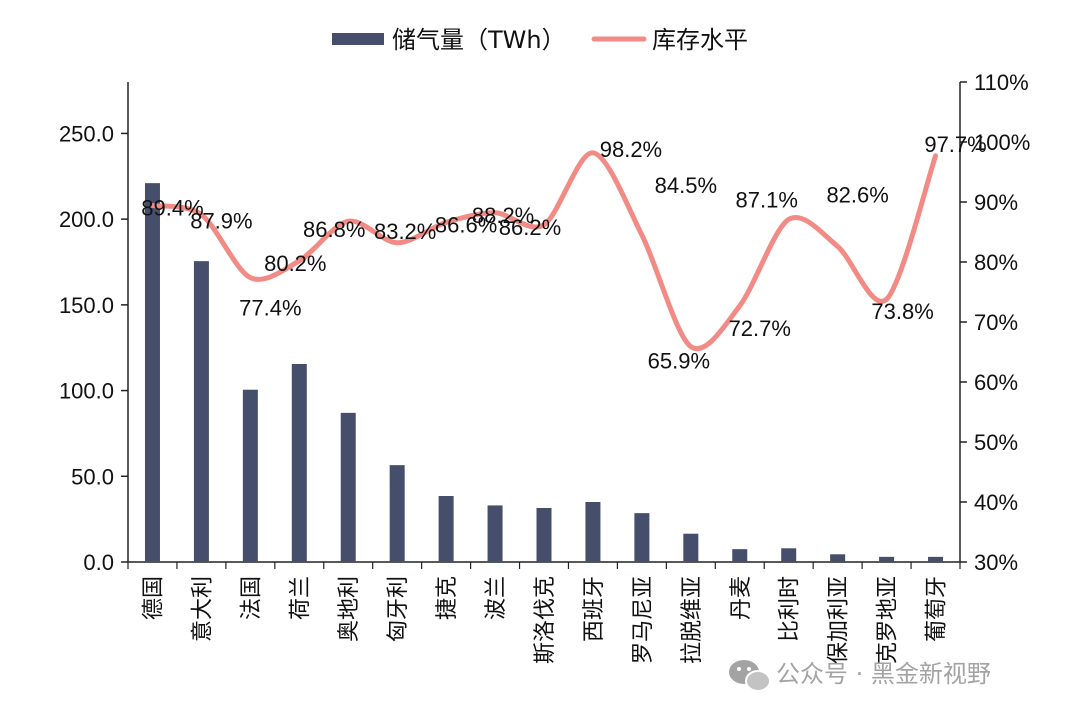 The height and width of the screenshot is (716, 1080). What do you see at coordinates (631, 149) in the screenshot?
I see `data-label: 98.2%` at bounding box center [631, 149].